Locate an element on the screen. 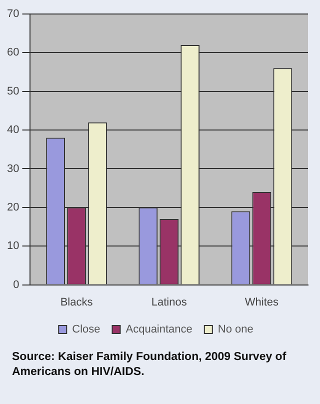 The image size is (320, 404). legend-label: Acquaintance is located at coordinates (159, 330).